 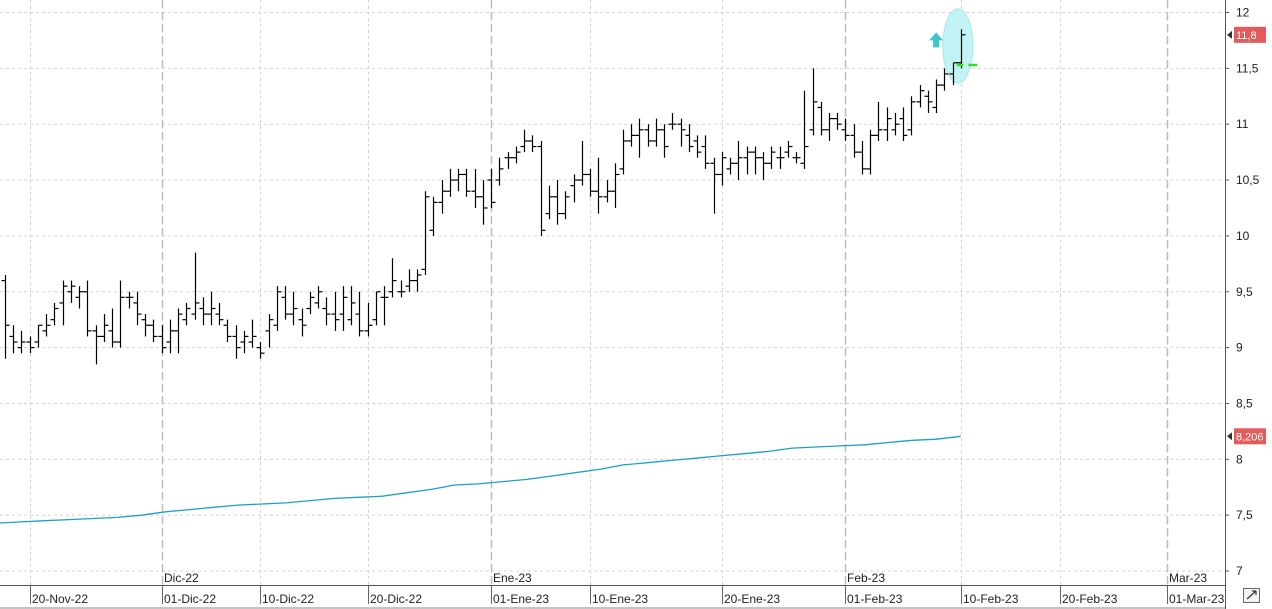 I want to click on last-price-badge-text: 11,8, so click(x=1246, y=36).